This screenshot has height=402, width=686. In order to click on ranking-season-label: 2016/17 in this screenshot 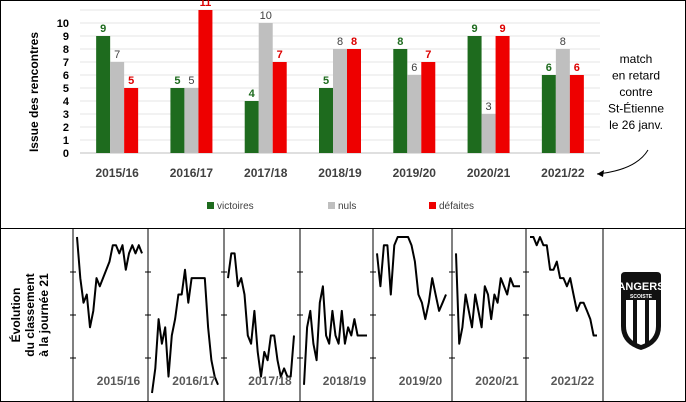, I will do `click(194, 381)`.